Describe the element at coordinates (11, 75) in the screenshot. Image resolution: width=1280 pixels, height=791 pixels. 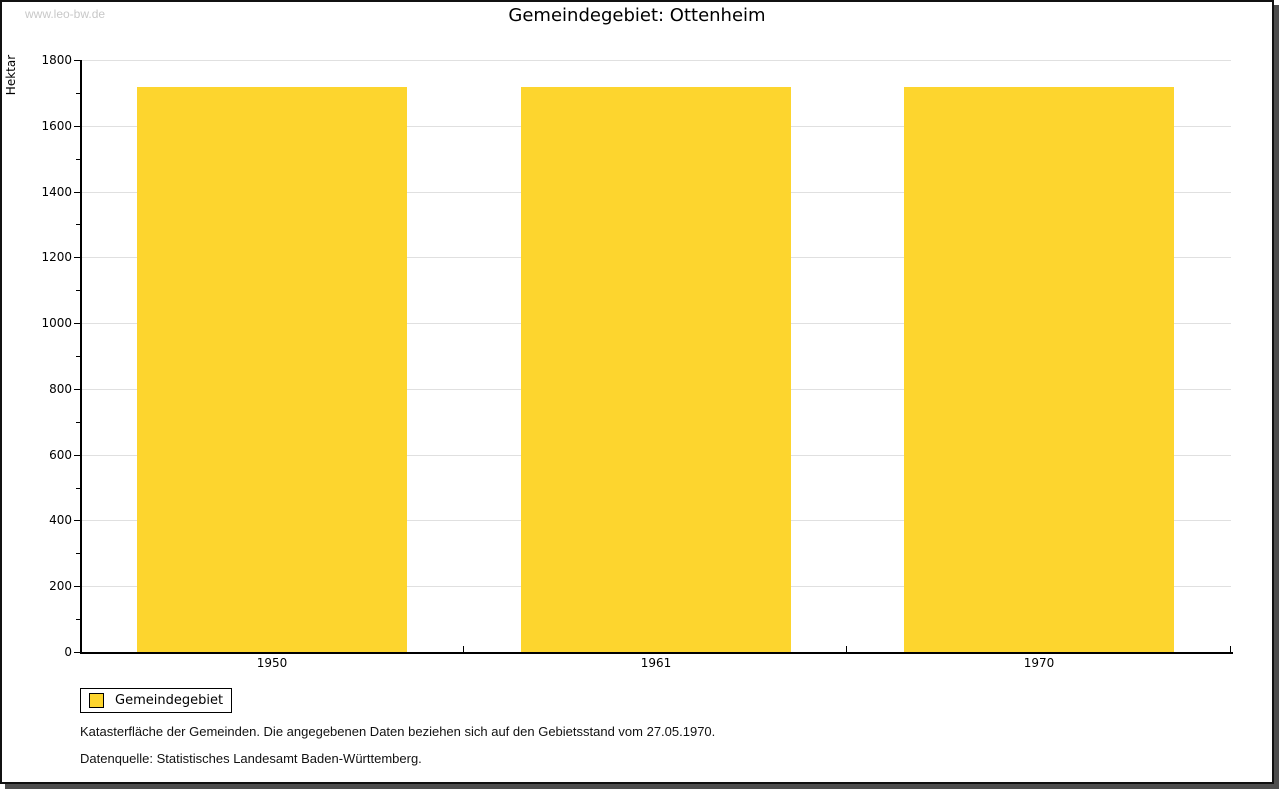
I see `y-axis-title: Hektar` at that location.